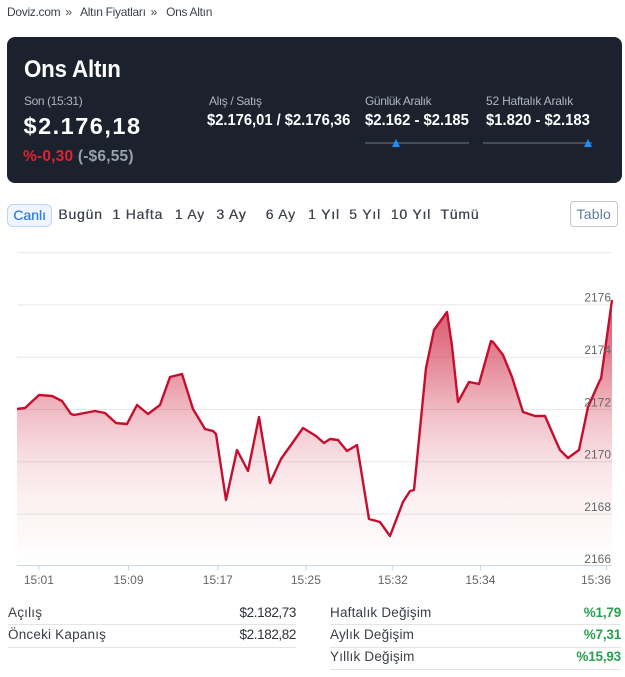  I want to click on svg-text: 15:09, so click(128, 580).